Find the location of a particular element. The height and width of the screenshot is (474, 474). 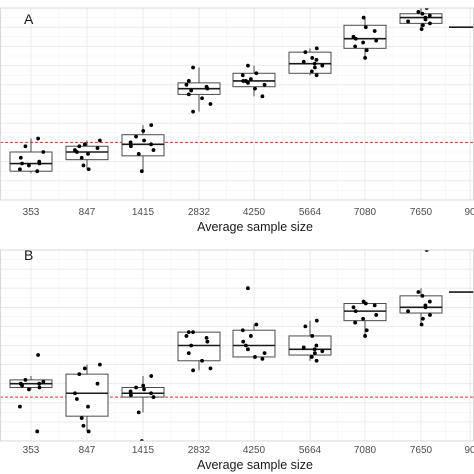

x-tick-label: 1415 is located at coordinates (143, 212).